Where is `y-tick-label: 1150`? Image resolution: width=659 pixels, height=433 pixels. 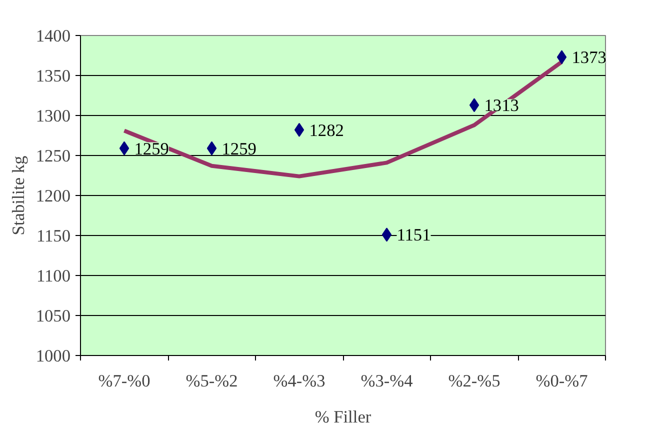 y-tick-label: 1150 is located at coordinates (53, 236).